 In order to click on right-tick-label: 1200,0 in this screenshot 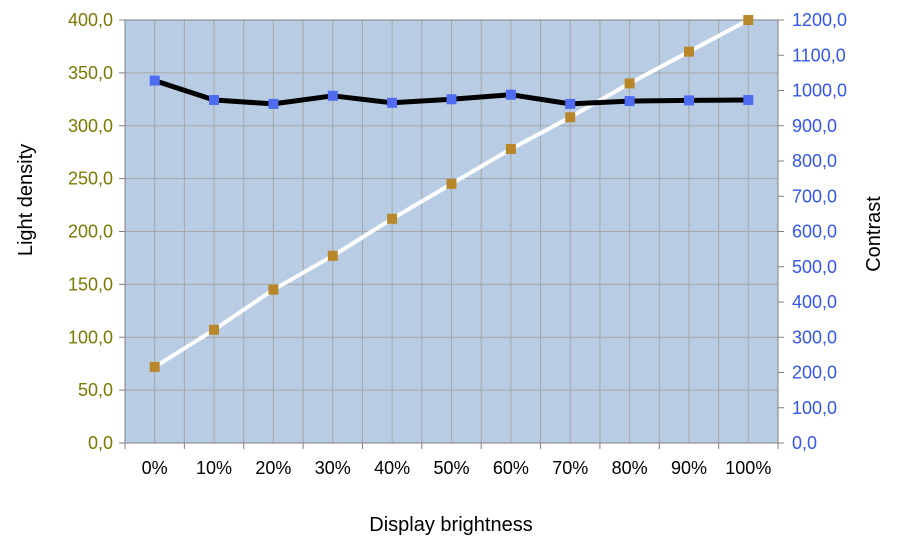, I will do `click(819, 20)`.